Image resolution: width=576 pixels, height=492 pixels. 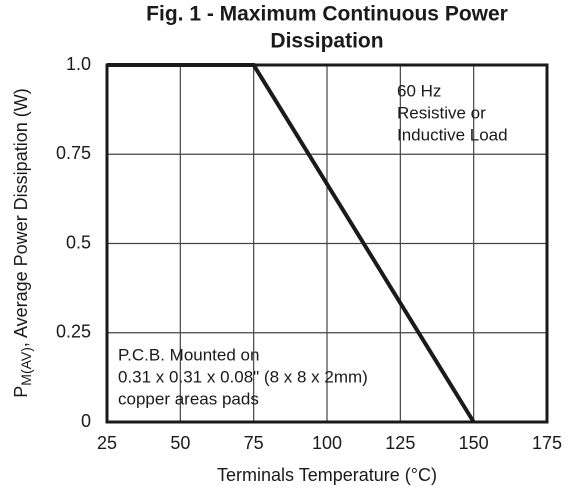 I want to click on x-tick-label: 150, so click(x=474, y=443).